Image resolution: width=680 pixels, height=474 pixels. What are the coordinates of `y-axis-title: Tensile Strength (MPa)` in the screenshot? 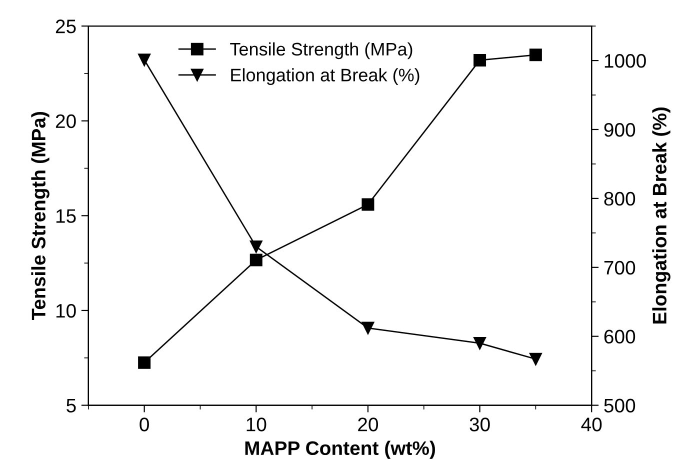 It's located at (40, 216).